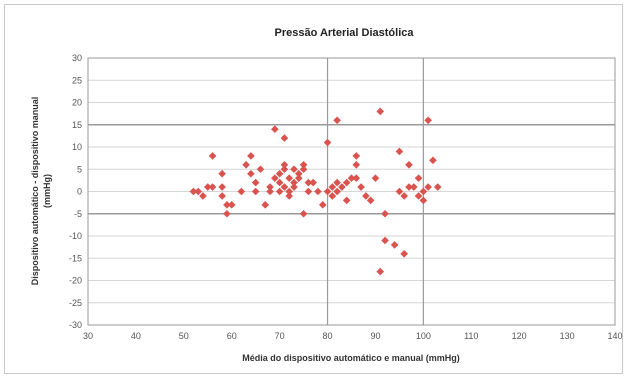  What do you see at coordinates (136, 336) in the screenshot?
I see `x-tick-label: 40` at bounding box center [136, 336].